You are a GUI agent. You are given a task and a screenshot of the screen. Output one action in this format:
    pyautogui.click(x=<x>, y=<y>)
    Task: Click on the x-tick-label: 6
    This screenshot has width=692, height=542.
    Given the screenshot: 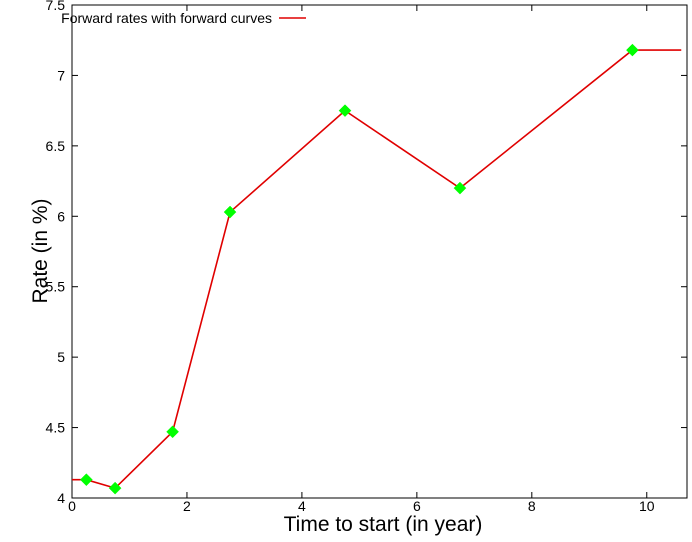 What is the action you would take?
    pyautogui.click(x=417, y=506)
    